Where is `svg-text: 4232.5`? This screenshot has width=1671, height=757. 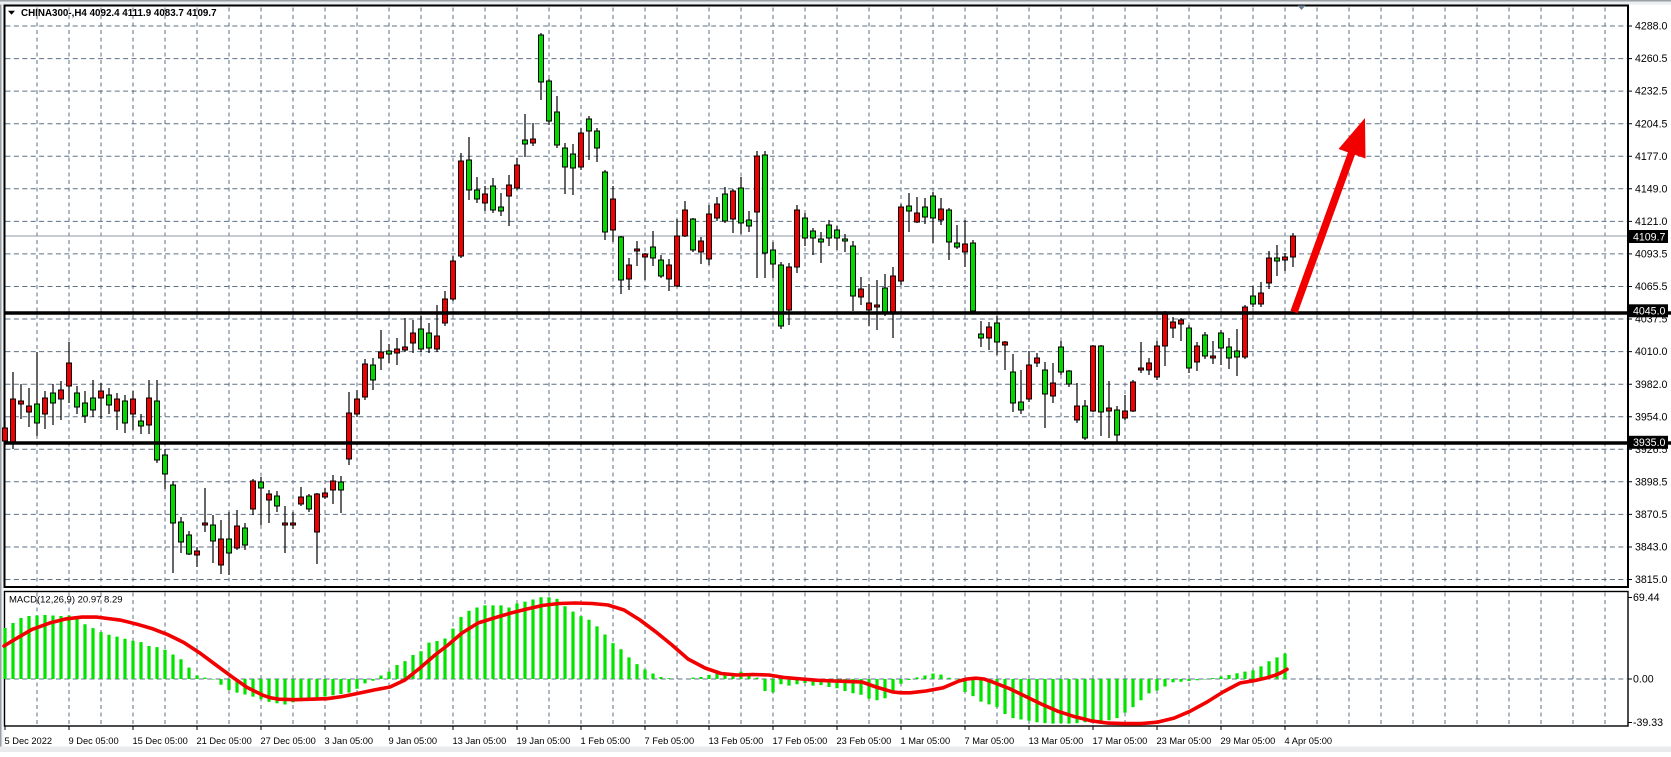 svg-text: 4232.5 is located at coordinates (1651, 92).